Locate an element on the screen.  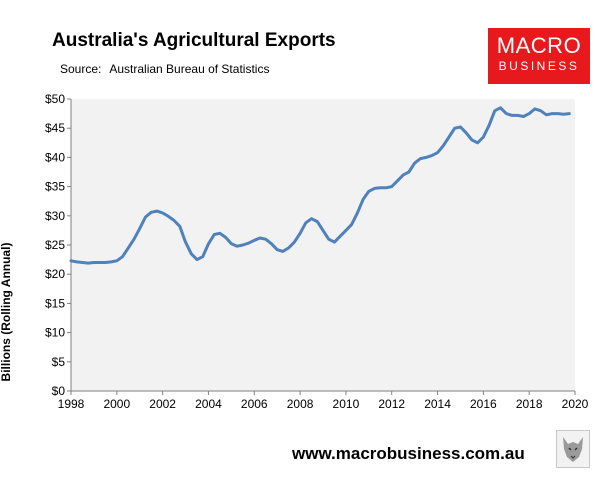
x-tick-label: 2010 is located at coordinates (346, 404).